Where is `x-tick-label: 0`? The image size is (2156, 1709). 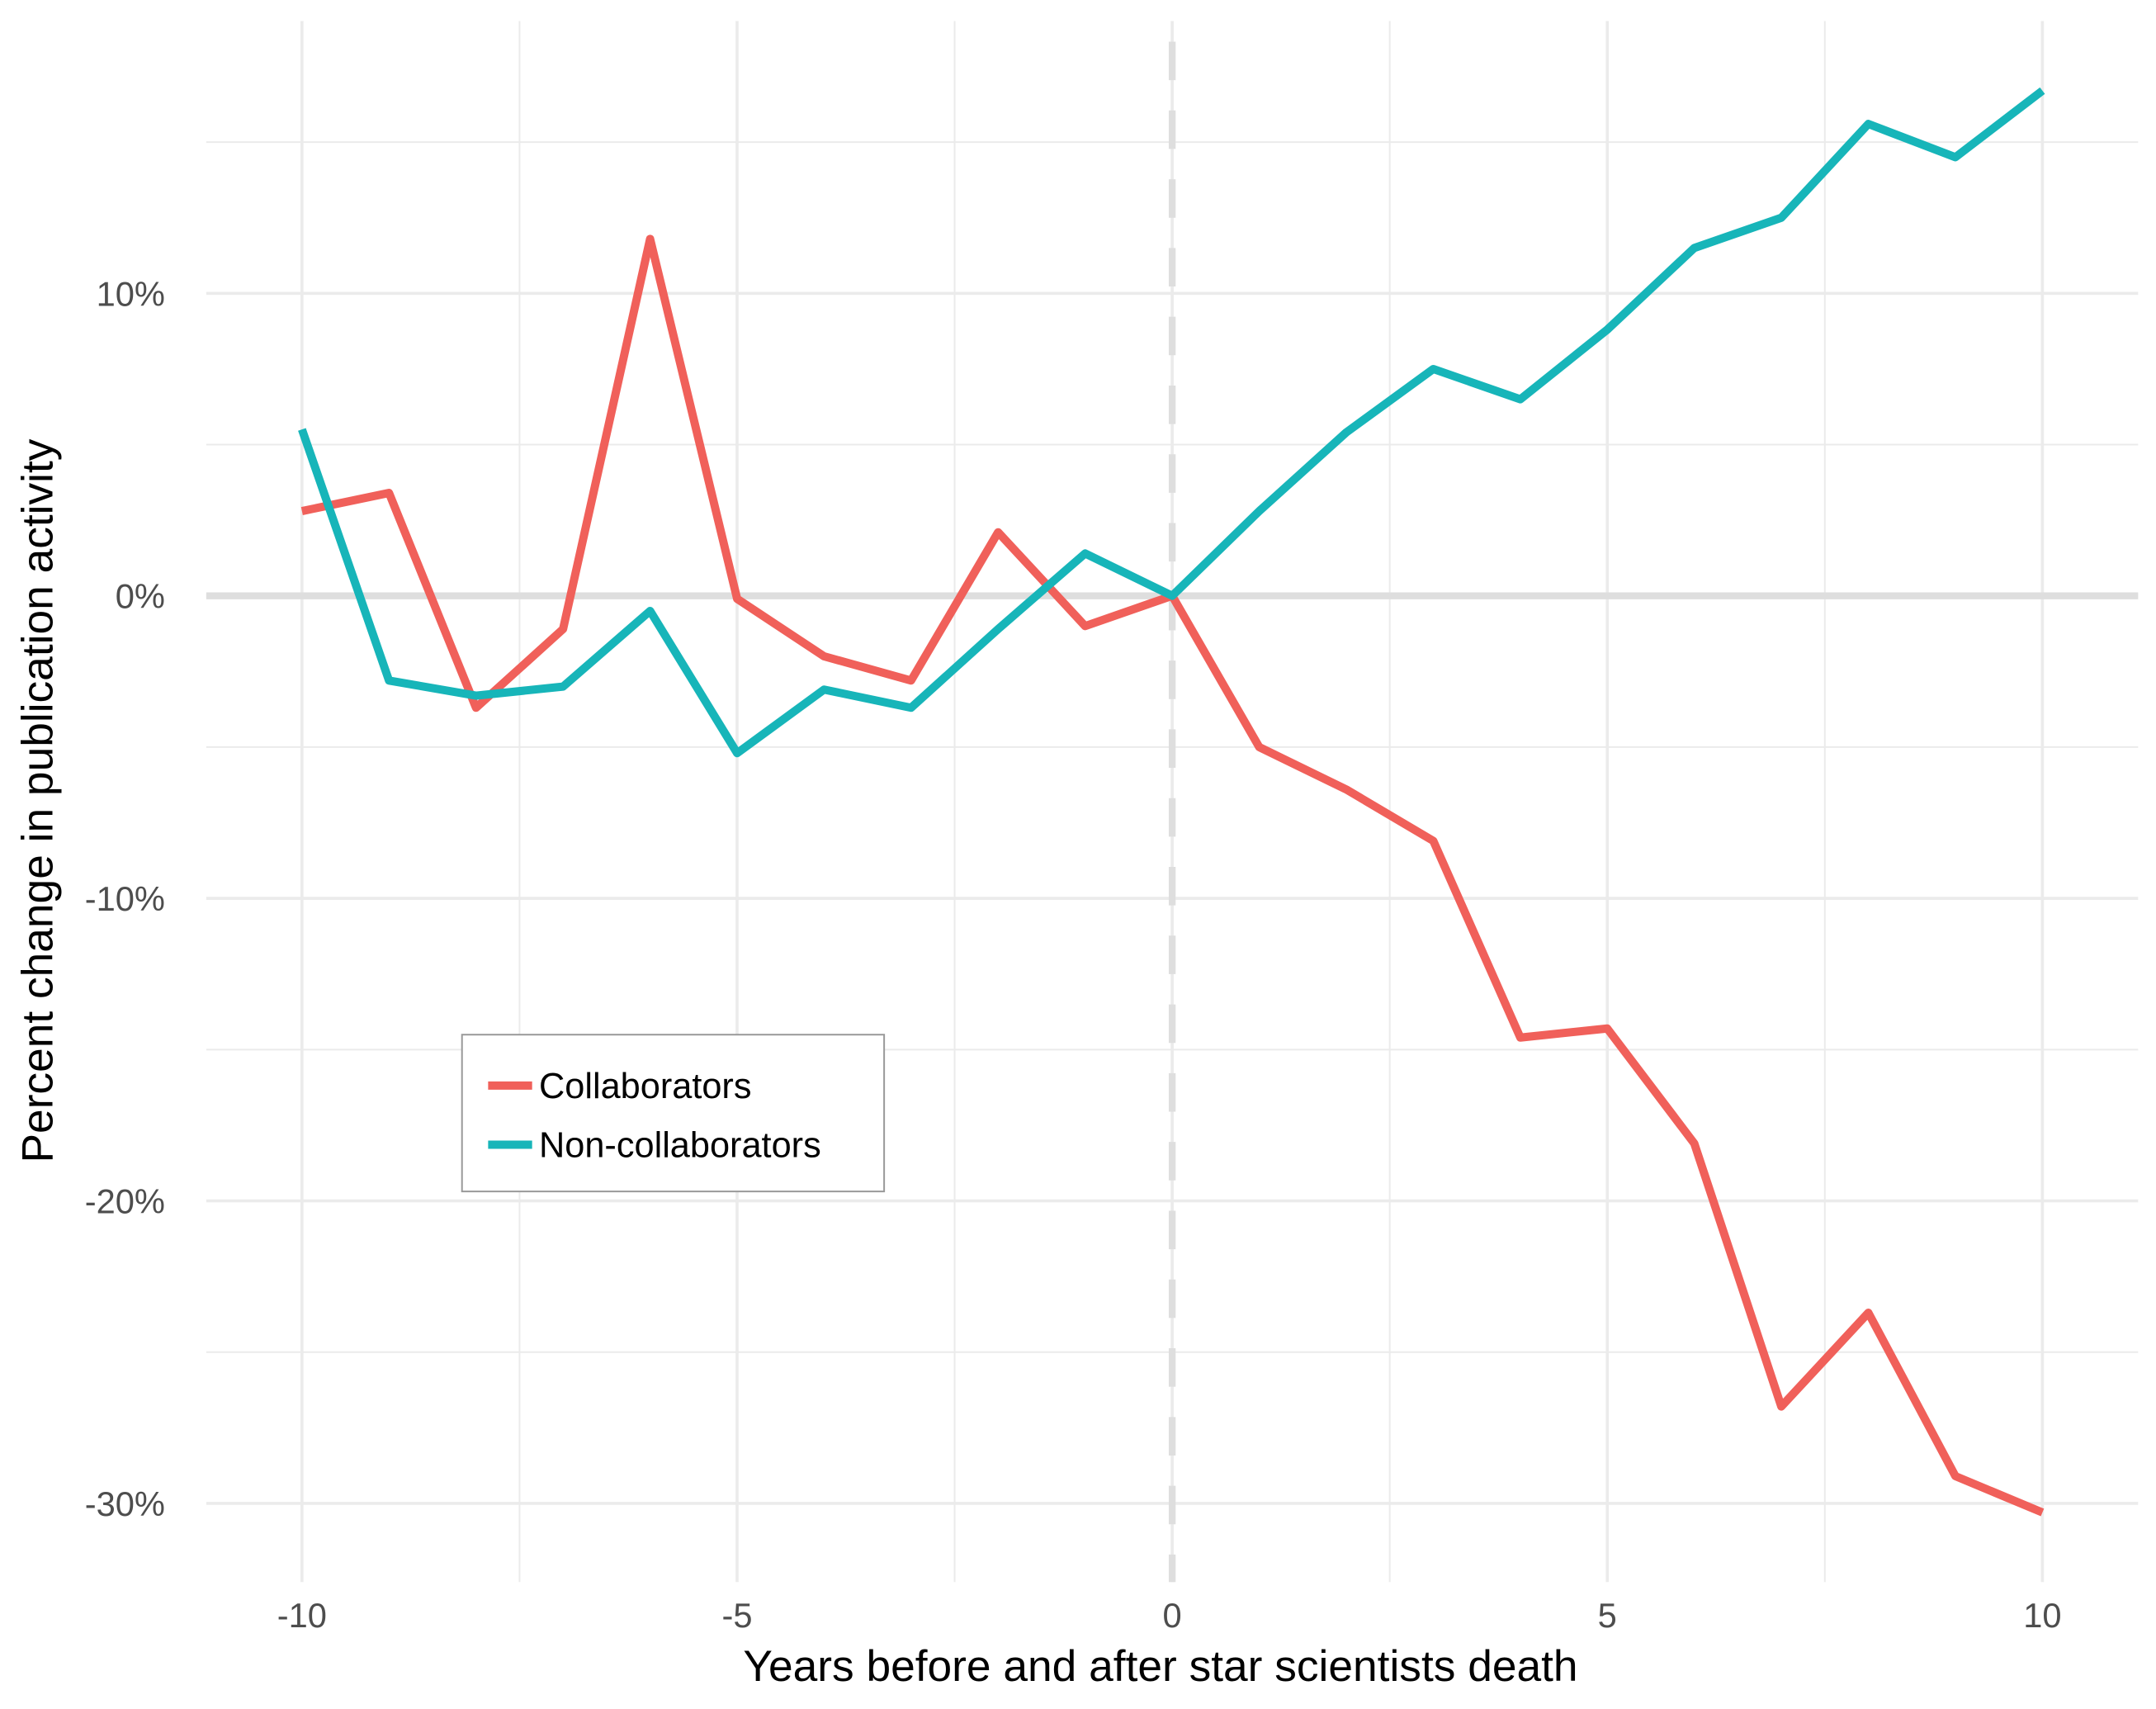 x-tick-label: 0 is located at coordinates (1172, 1615).